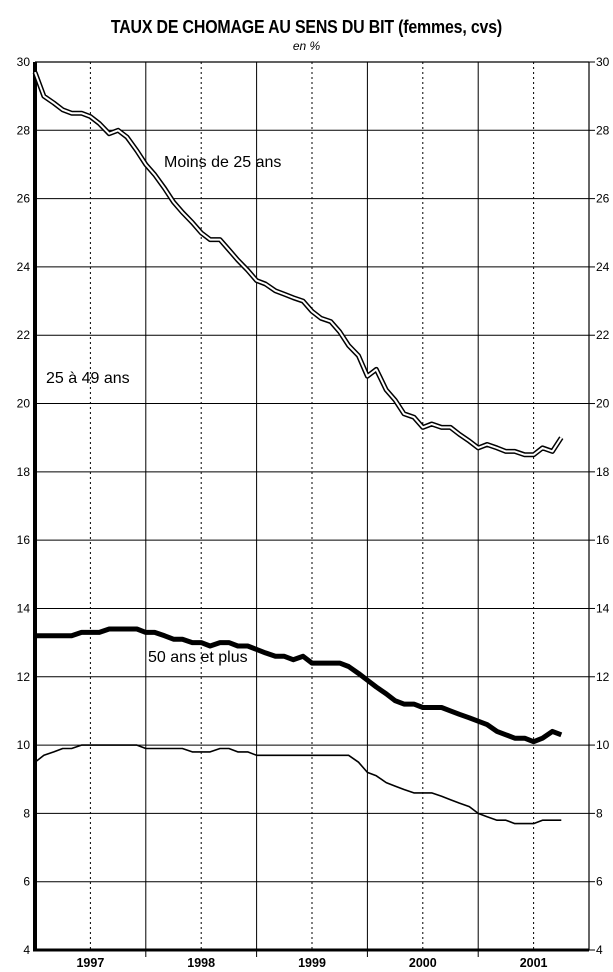 This screenshot has height=972, width=613. What do you see at coordinates (603, 608) in the screenshot?
I see `y-tick-label-right: 14` at bounding box center [603, 608].